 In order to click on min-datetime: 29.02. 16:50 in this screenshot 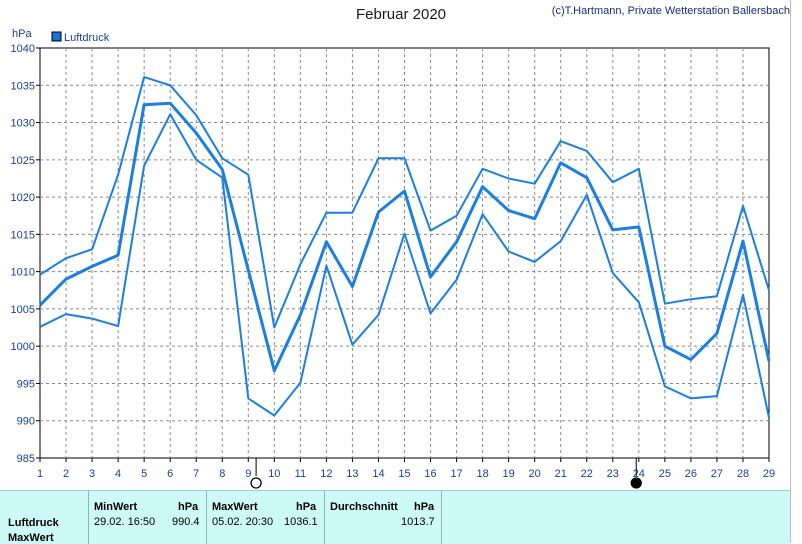, I will do `click(124, 522)`.